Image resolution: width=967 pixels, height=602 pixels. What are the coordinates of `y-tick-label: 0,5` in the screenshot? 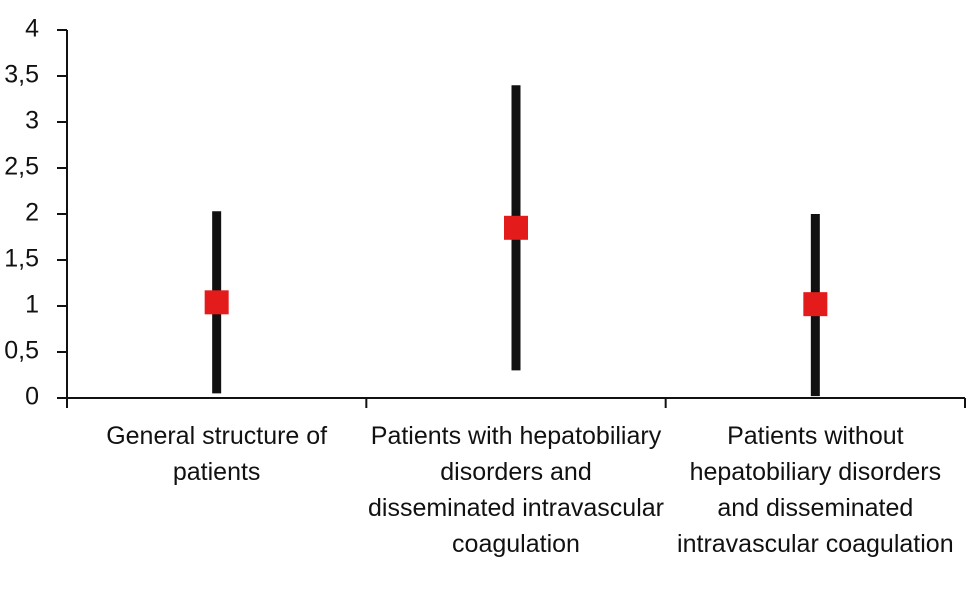 It's located at (21, 351).